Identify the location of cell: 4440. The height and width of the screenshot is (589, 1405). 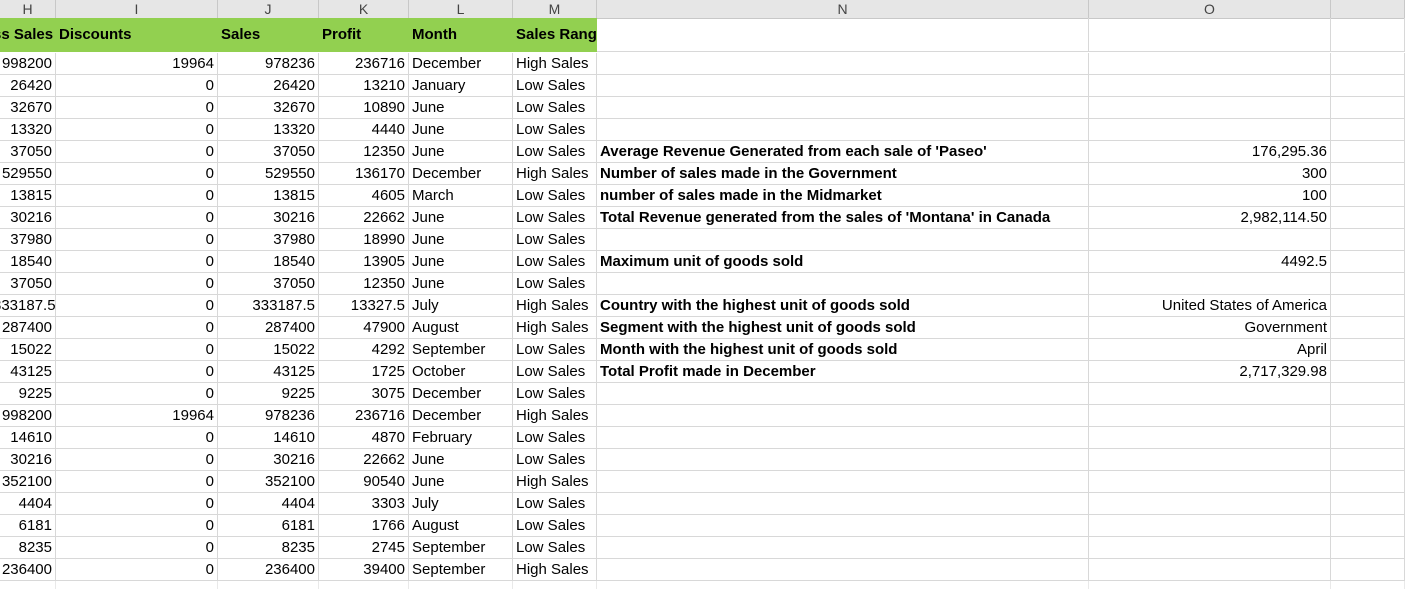
(364, 130).